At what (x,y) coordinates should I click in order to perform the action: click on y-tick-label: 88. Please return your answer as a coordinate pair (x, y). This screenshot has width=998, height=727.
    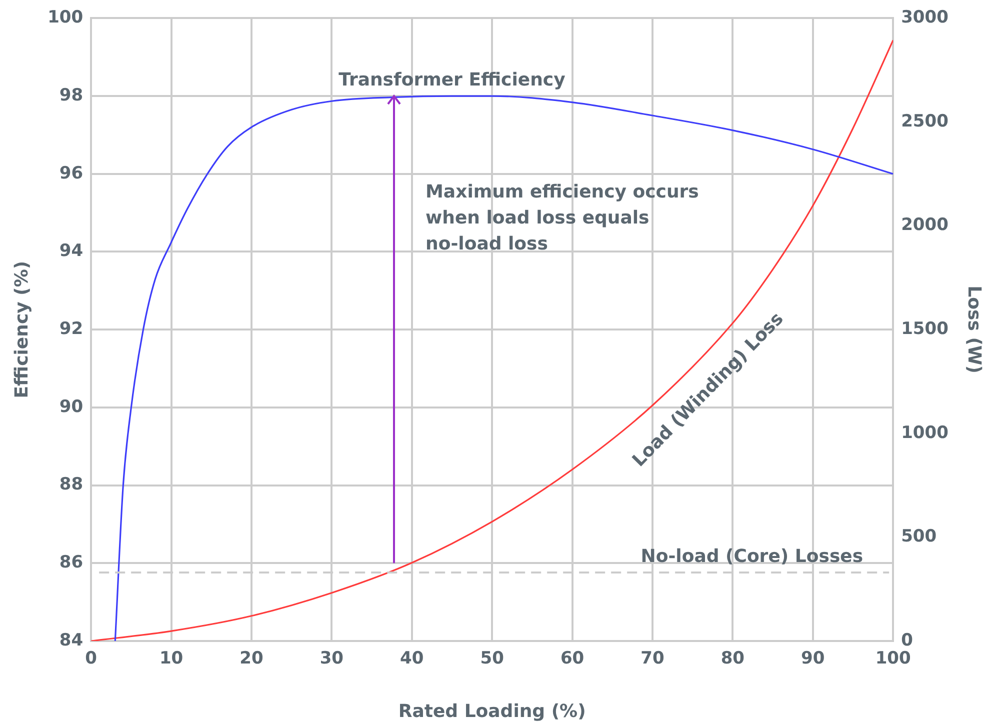
    Looking at the image, I should click on (71, 484).